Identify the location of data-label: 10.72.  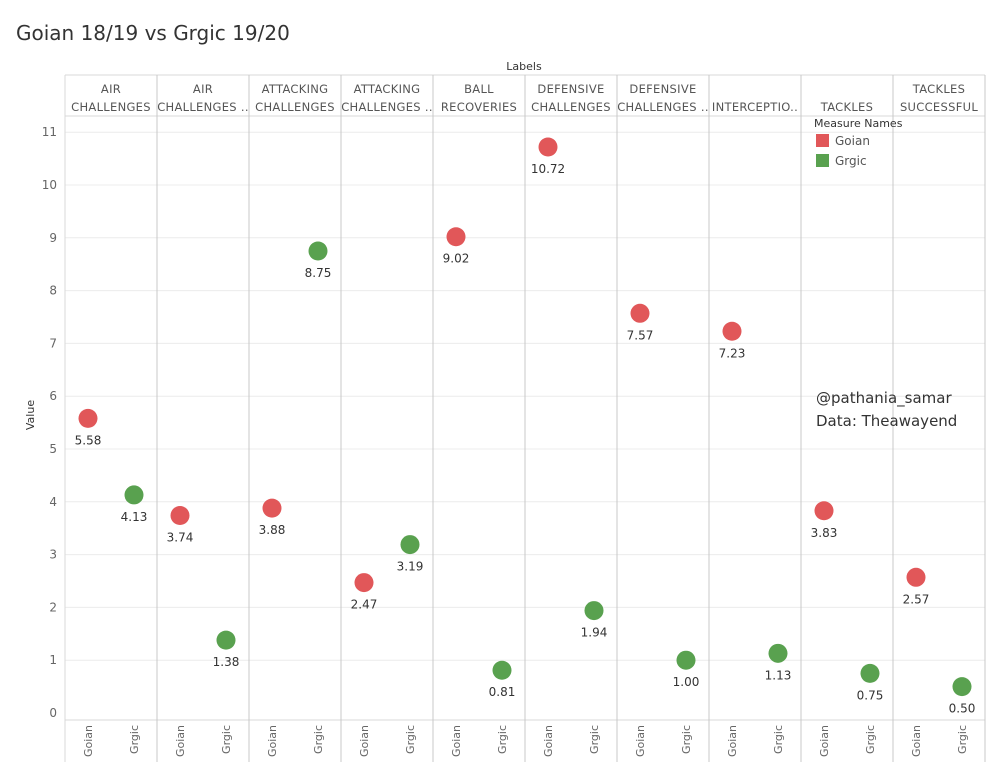
(548, 169).